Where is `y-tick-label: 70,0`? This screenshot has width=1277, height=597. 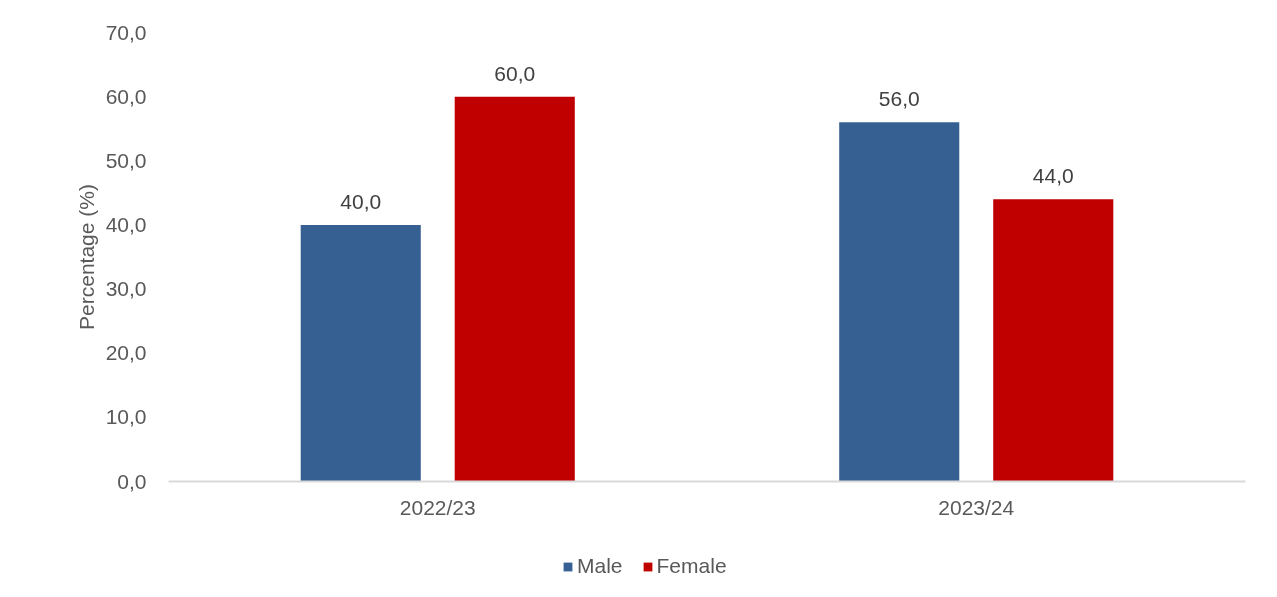
y-tick-label: 70,0 is located at coordinates (126, 32).